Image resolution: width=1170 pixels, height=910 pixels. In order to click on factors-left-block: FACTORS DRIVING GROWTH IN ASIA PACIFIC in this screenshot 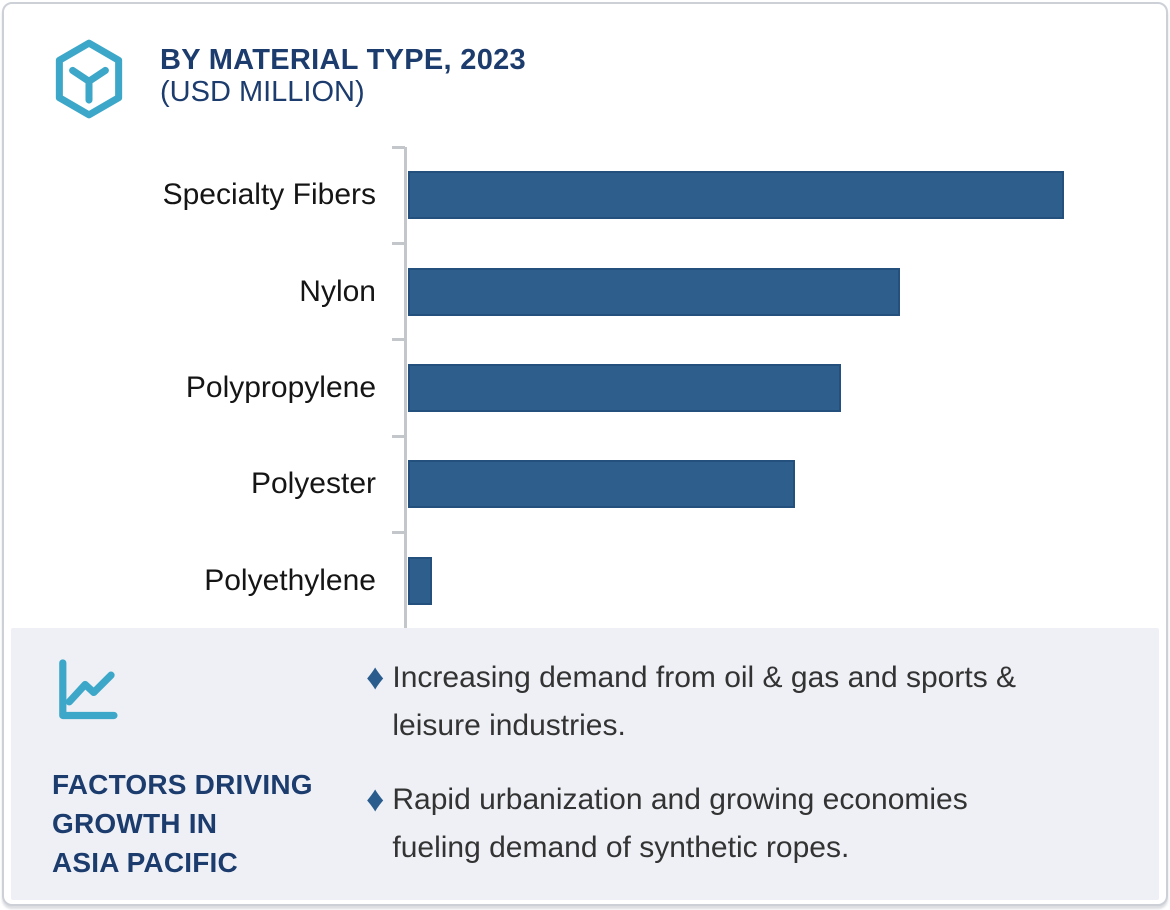, I will do `click(202, 769)`.